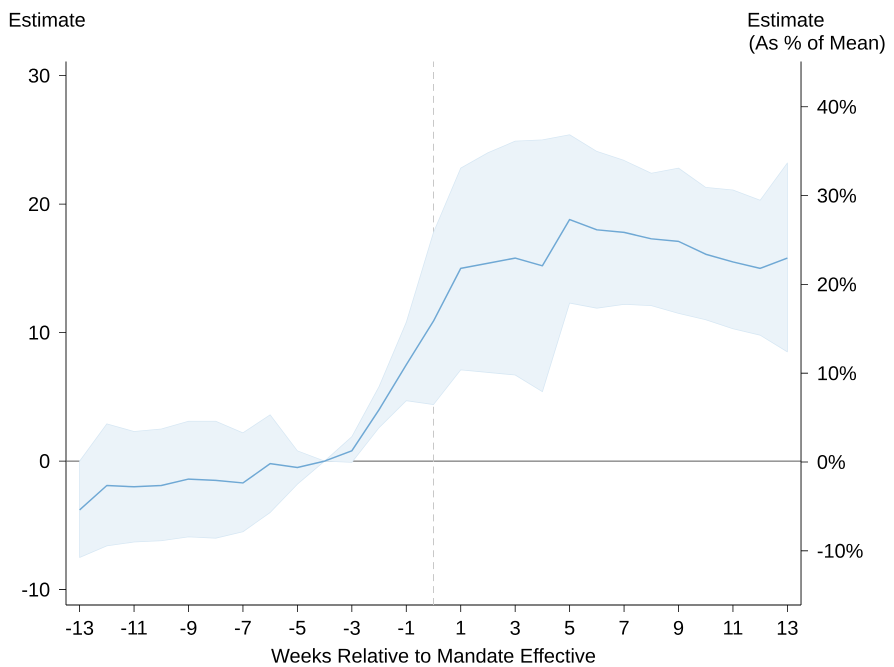 The height and width of the screenshot is (667, 894). Describe the element at coordinates (406, 627) in the screenshot. I see `x-tick-label: -1` at that location.